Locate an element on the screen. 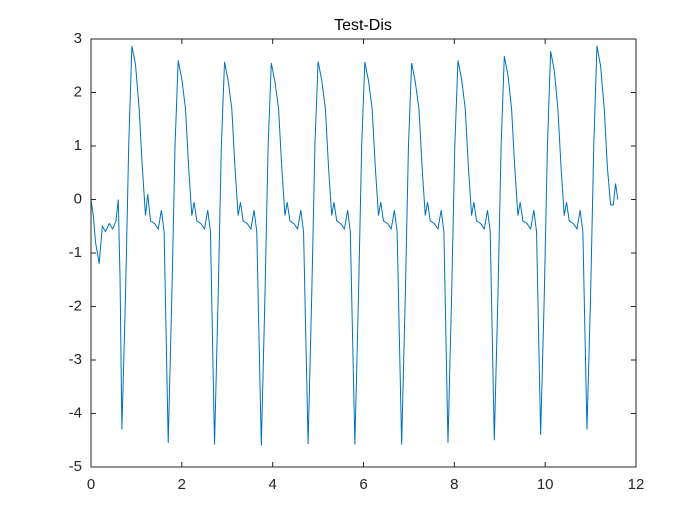 The image size is (700, 525). x-tick-label: 4 is located at coordinates (272, 484).